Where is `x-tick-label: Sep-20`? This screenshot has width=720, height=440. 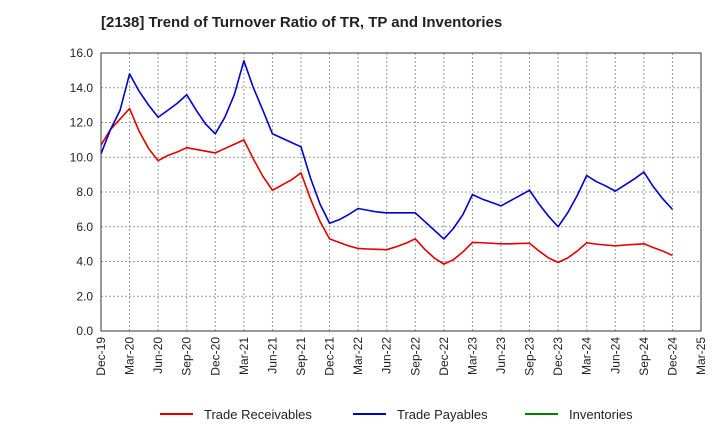
x-tick-label: Sep-20 is located at coordinates (187, 356).